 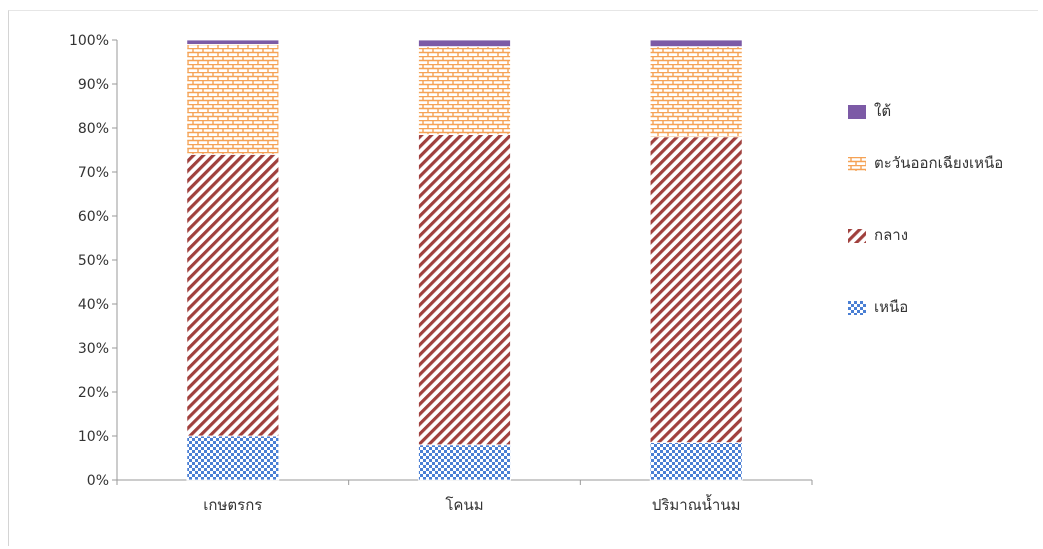 What do you see at coordinates (98, 481) in the screenshot?
I see `y-tick-label: 0%` at bounding box center [98, 481].